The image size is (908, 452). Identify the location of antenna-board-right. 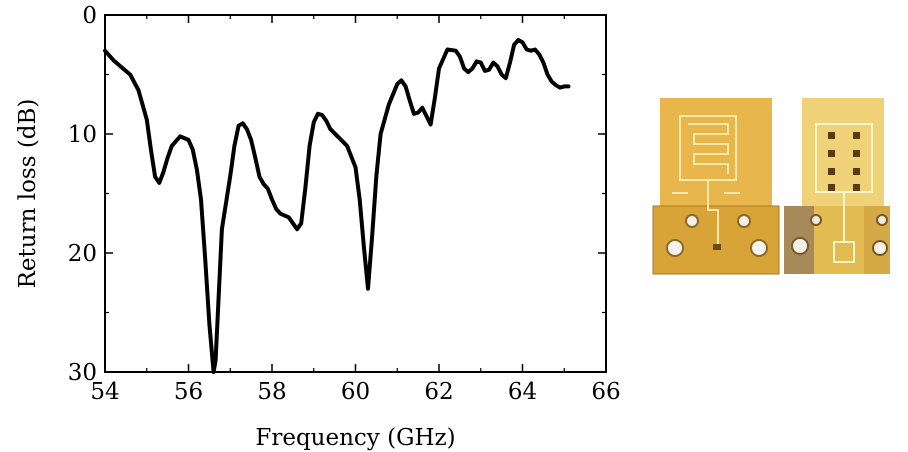
(837, 186).